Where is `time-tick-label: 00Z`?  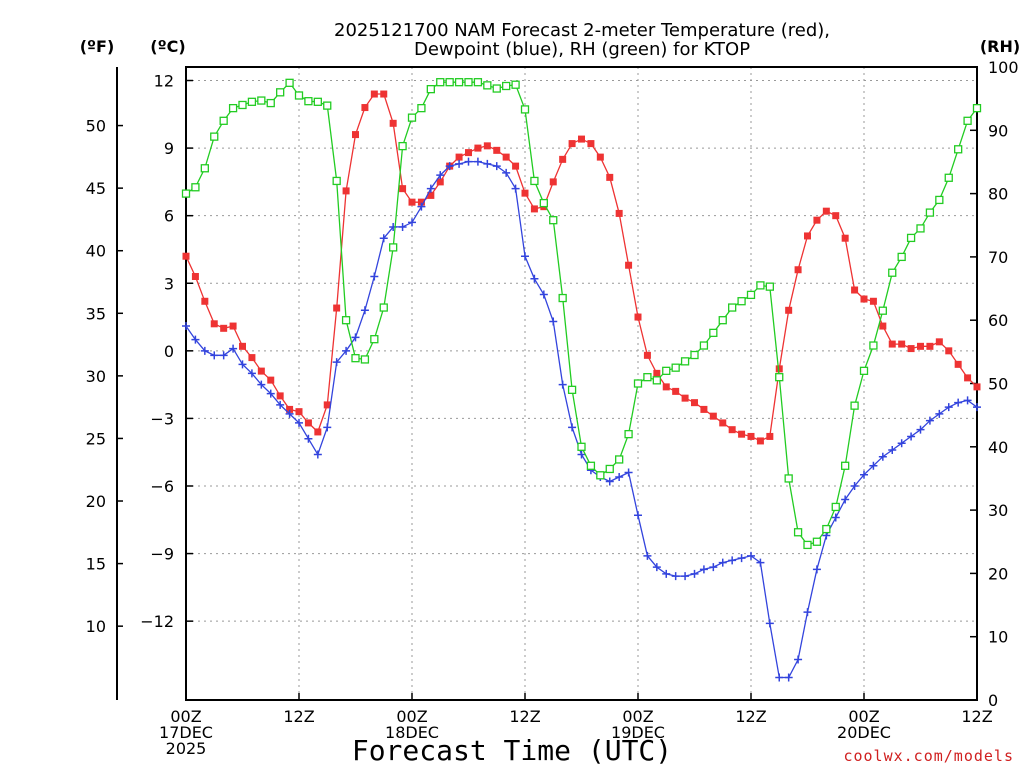 time-tick-label: 00Z is located at coordinates (411, 716).